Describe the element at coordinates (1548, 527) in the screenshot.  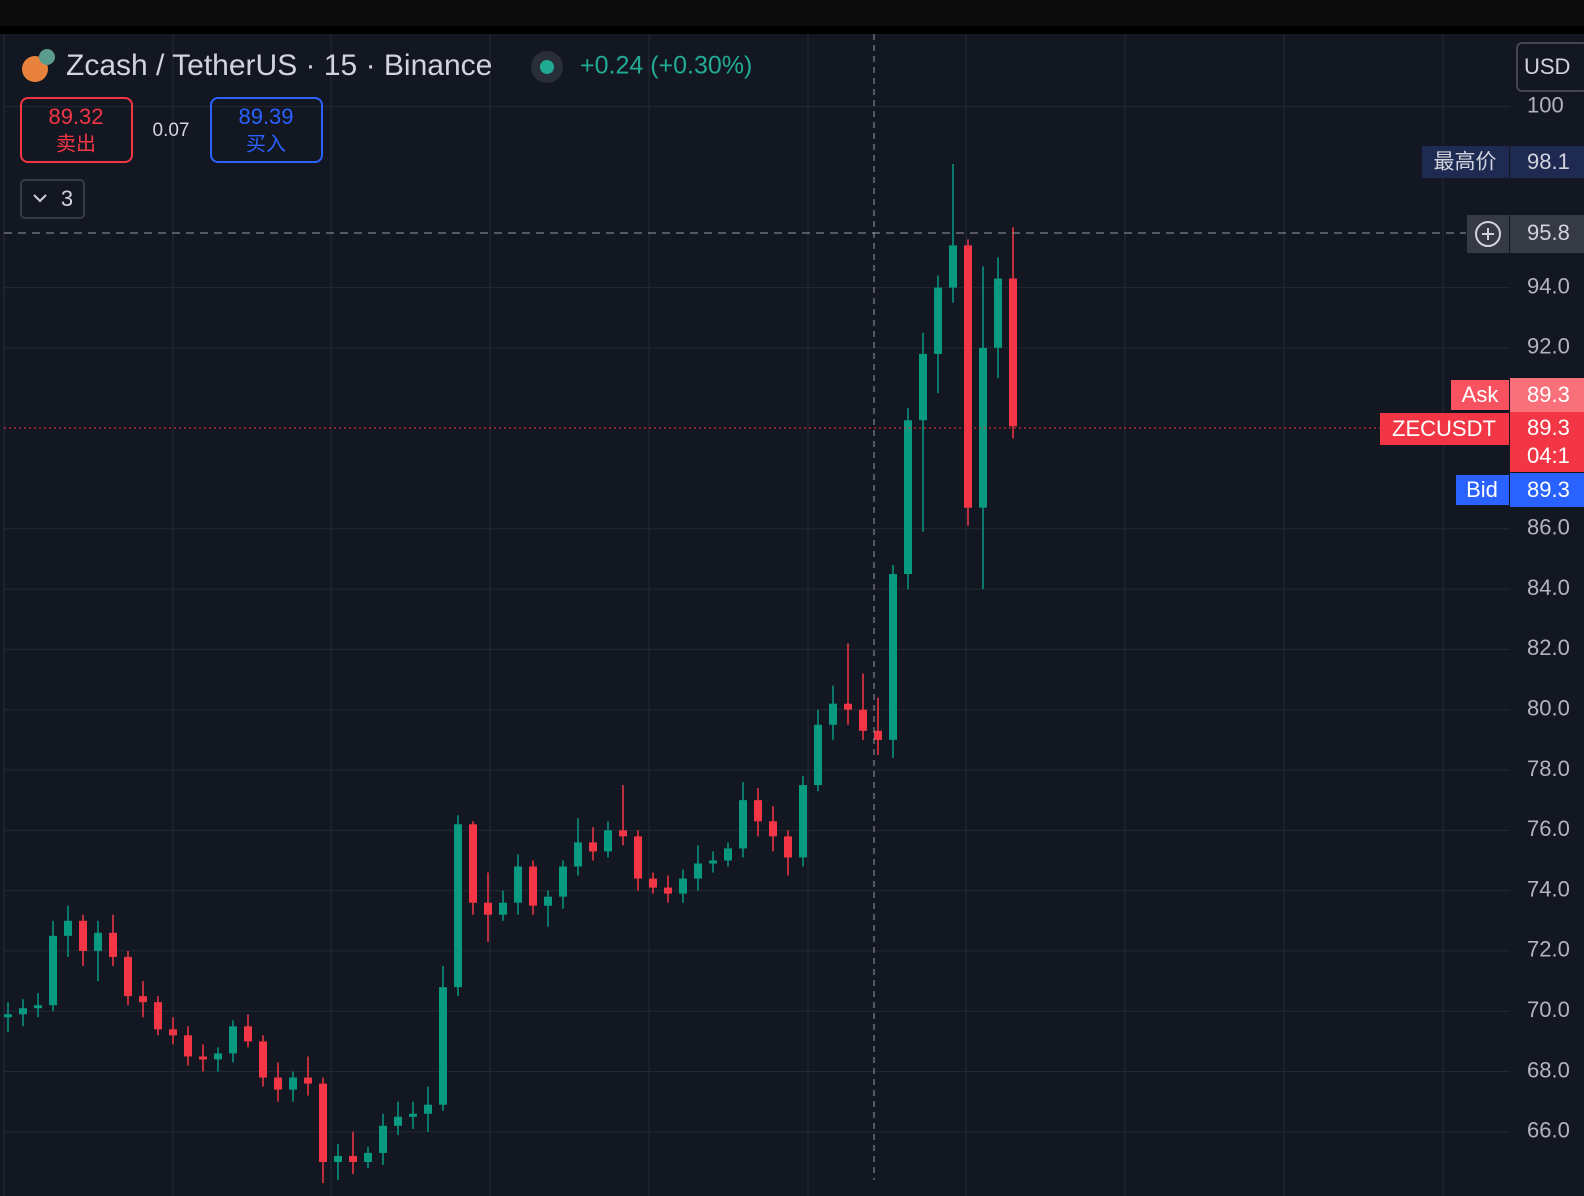
I see `y-tick-label: 86.0` at that location.